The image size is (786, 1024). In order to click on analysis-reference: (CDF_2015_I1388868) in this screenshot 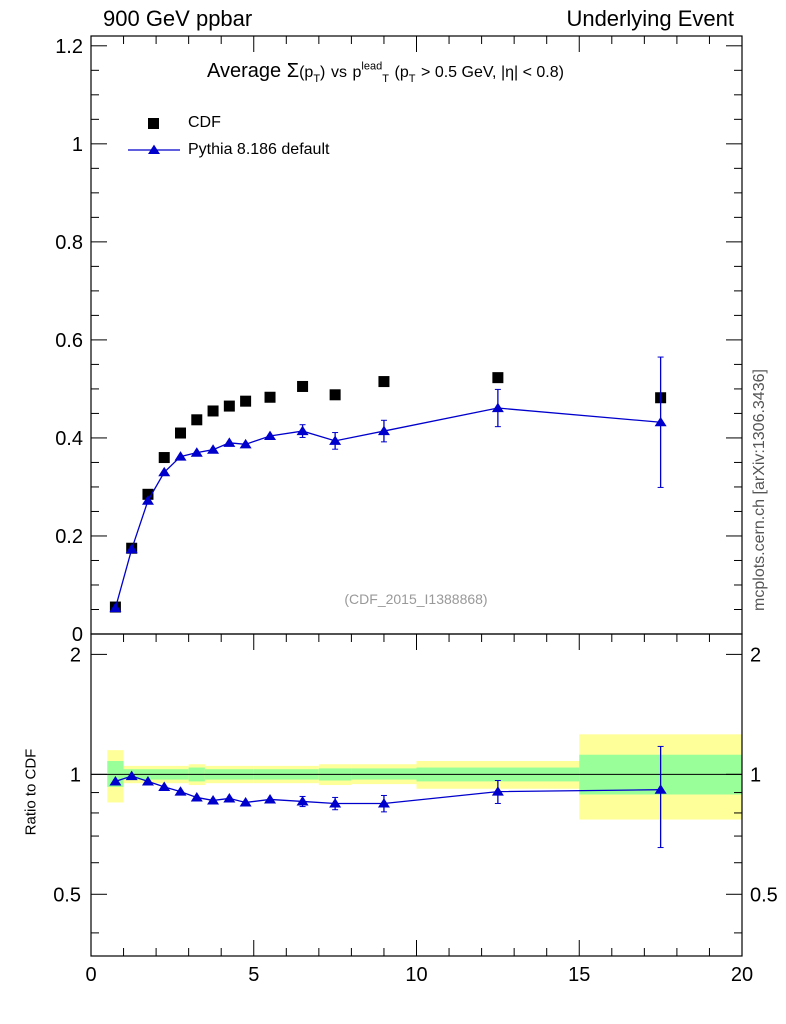, I will do `click(416, 599)`.